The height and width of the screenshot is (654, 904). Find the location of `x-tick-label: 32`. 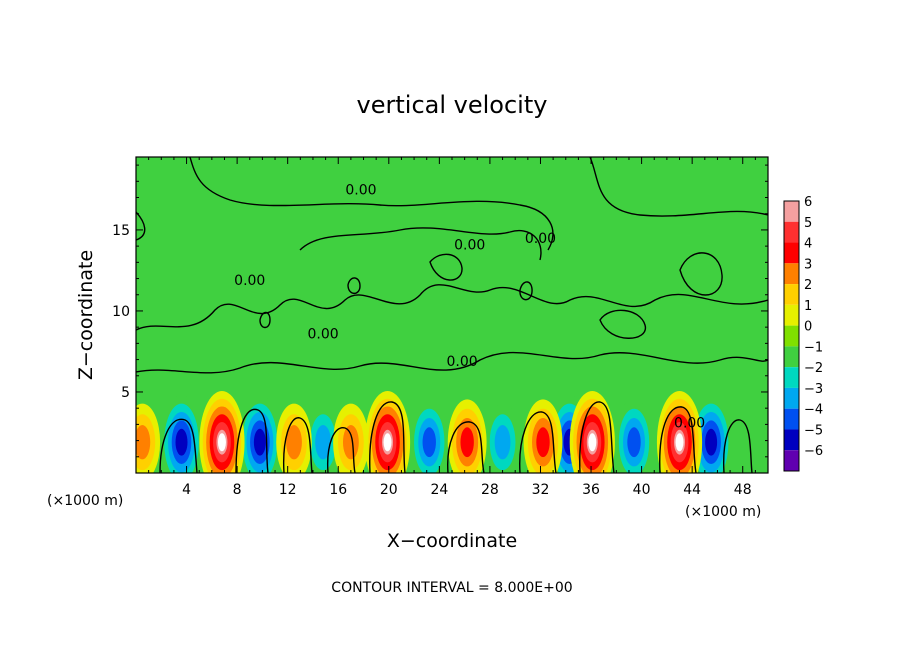

x-tick-label: 32 is located at coordinates (541, 490).